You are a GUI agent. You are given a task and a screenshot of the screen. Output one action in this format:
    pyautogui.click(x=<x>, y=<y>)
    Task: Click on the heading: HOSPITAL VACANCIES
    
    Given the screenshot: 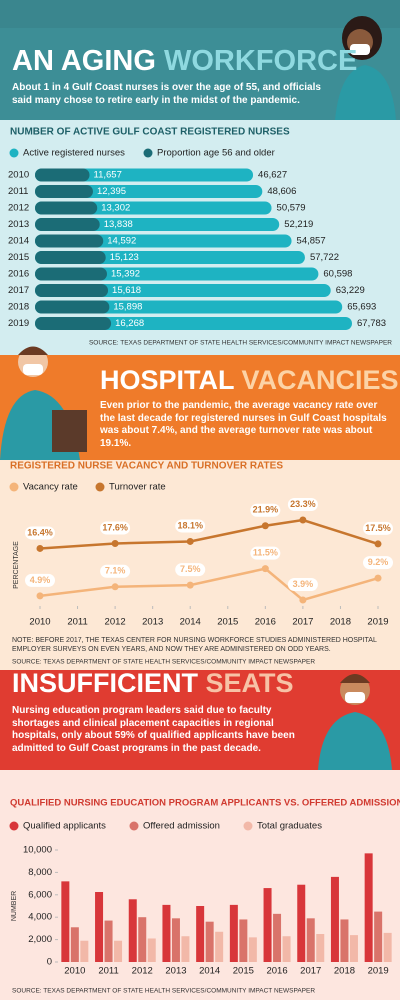 What is the action you would take?
    pyautogui.click(x=249, y=380)
    